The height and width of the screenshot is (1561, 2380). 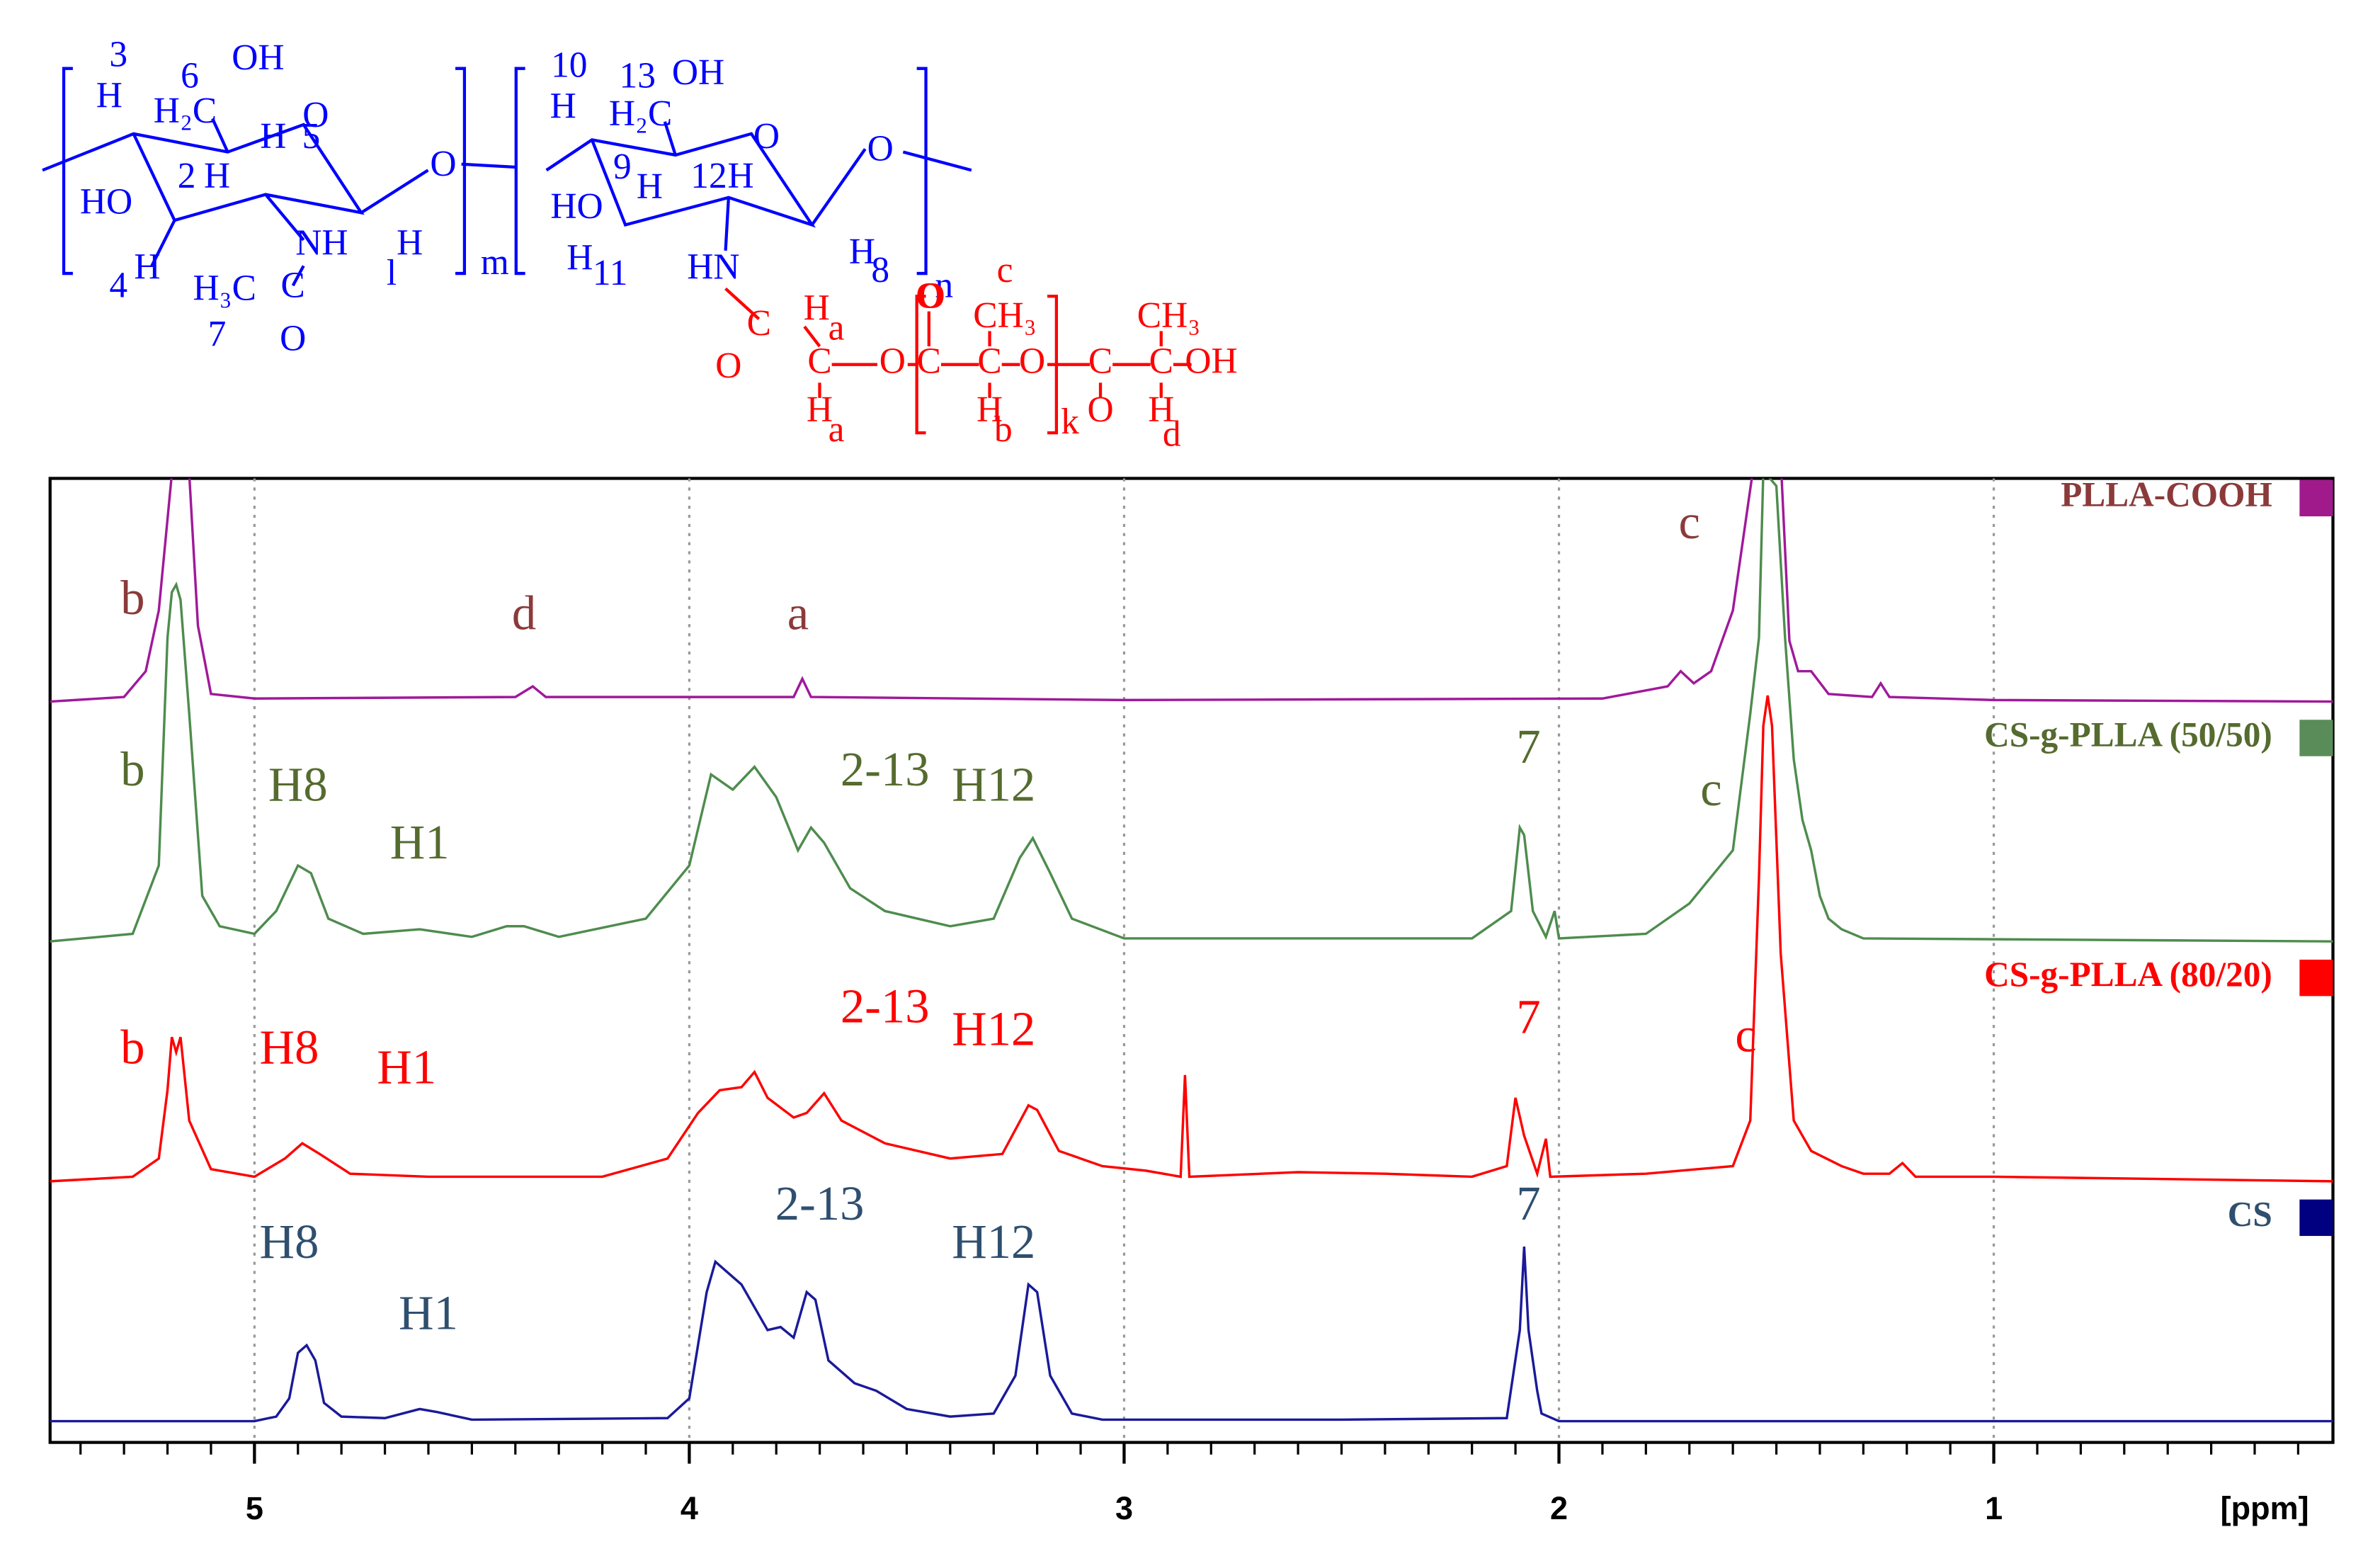 What do you see at coordinates (1172, 434) in the screenshot?
I see `atom-label: d` at bounding box center [1172, 434].